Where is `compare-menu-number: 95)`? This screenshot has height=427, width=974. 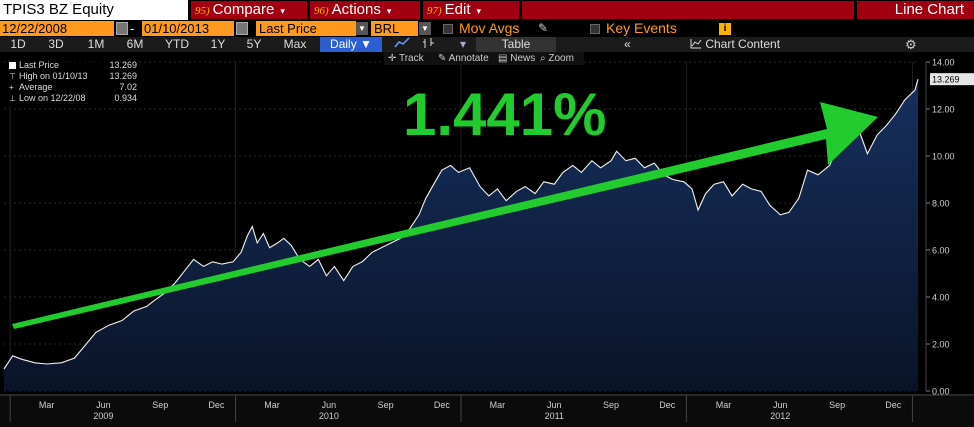
compare-menu-number: 95) is located at coordinates (202, 11).